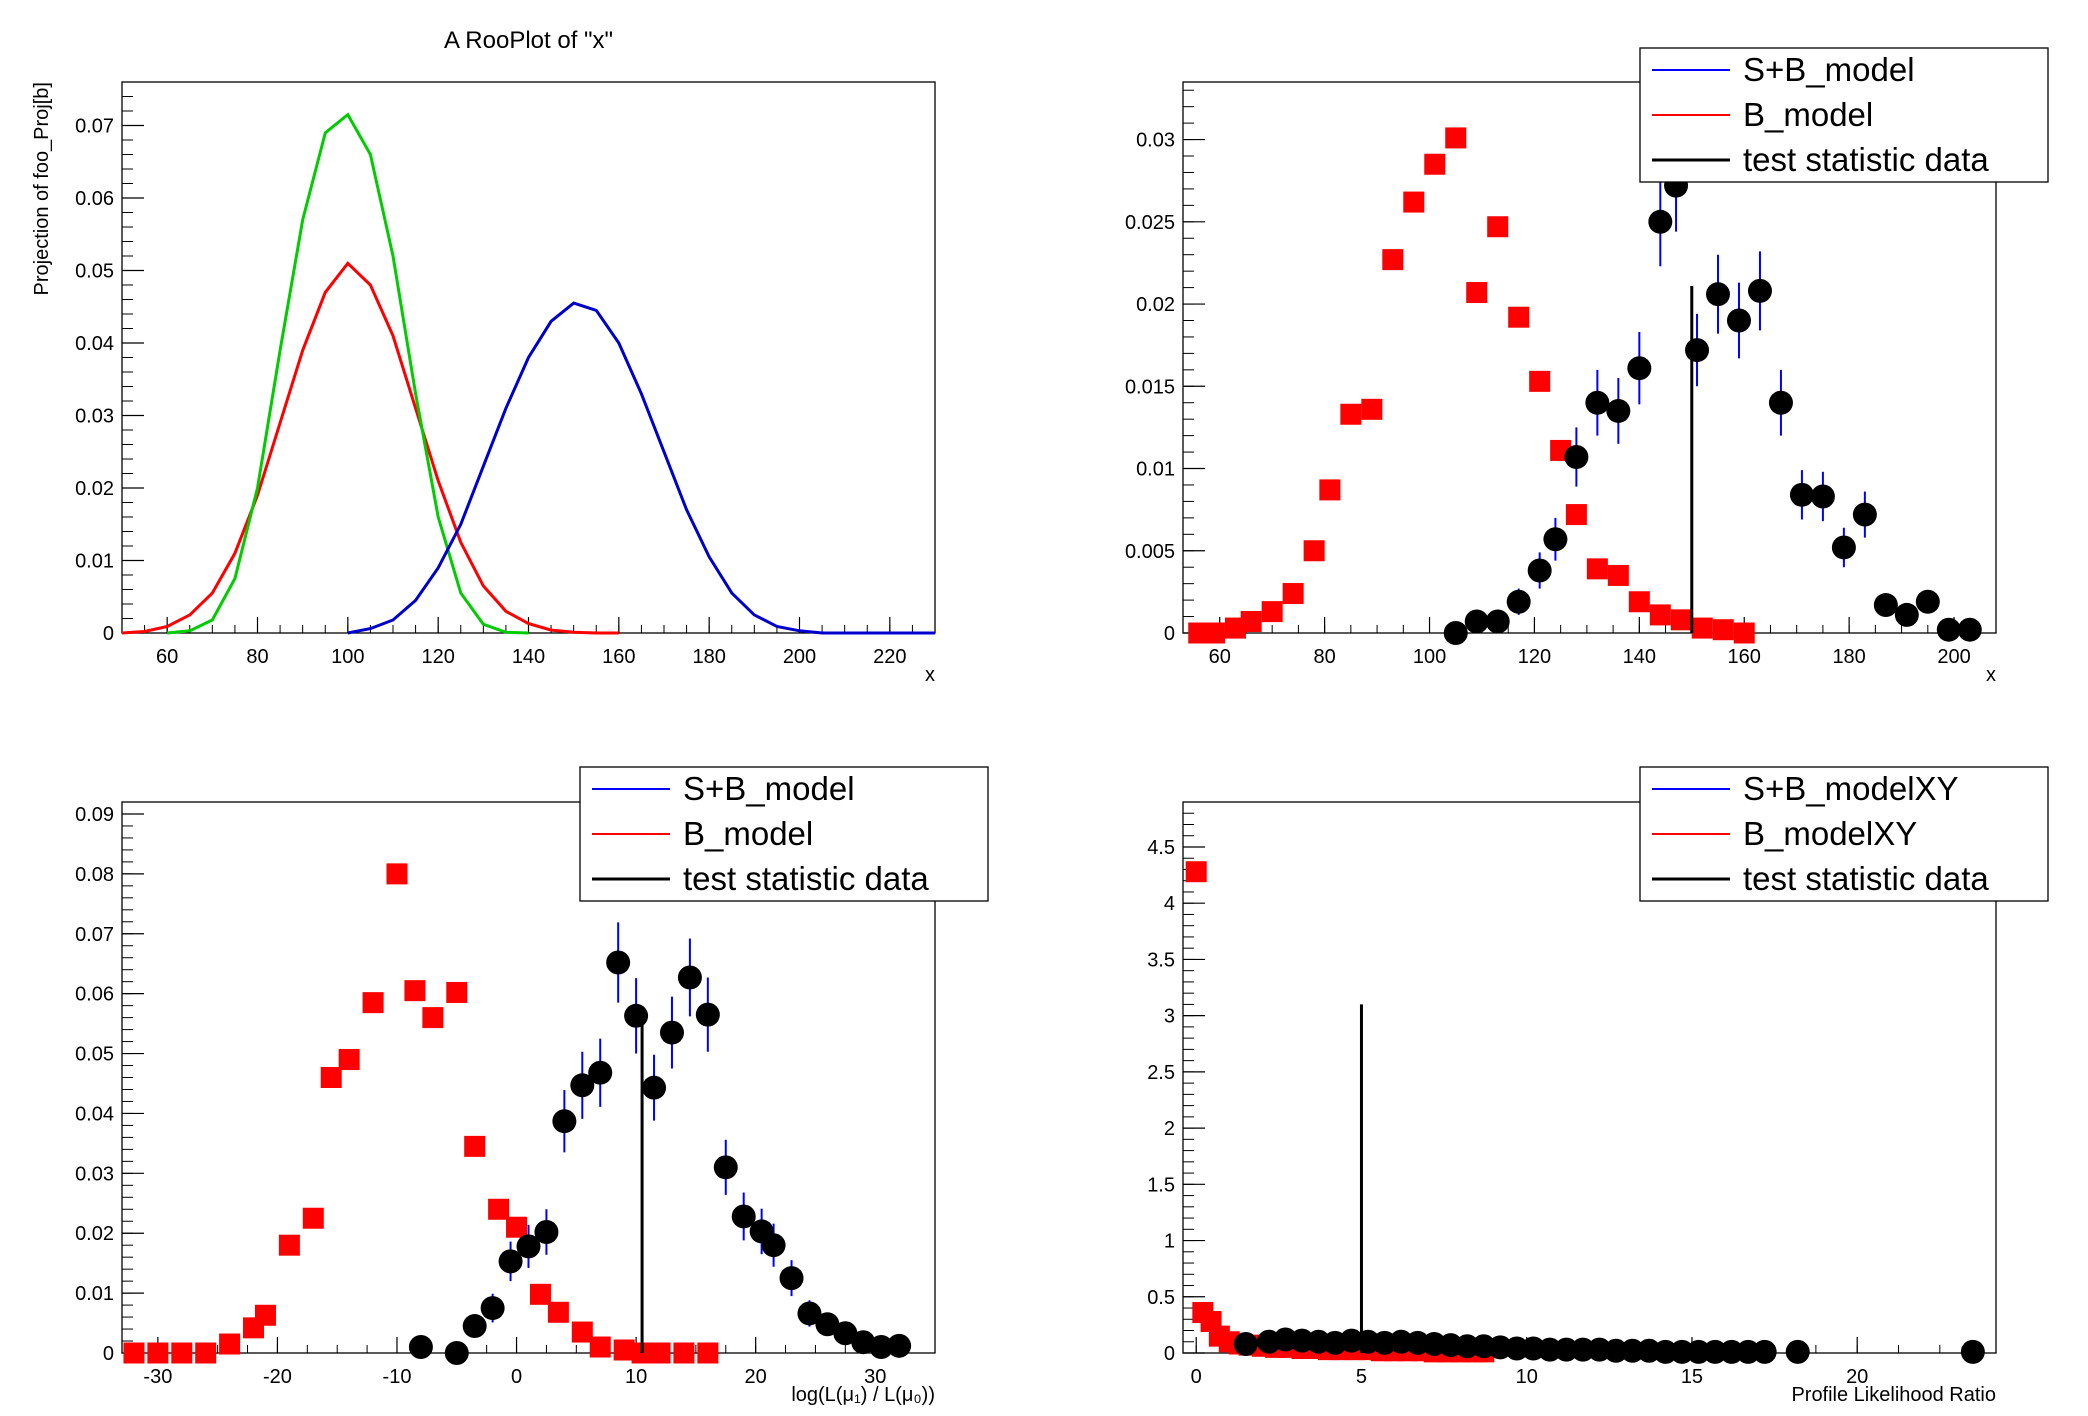 This screenshot has width=2088, height=1416. I want to click on legend-label-3: test statistic data, so click(1866, 159).